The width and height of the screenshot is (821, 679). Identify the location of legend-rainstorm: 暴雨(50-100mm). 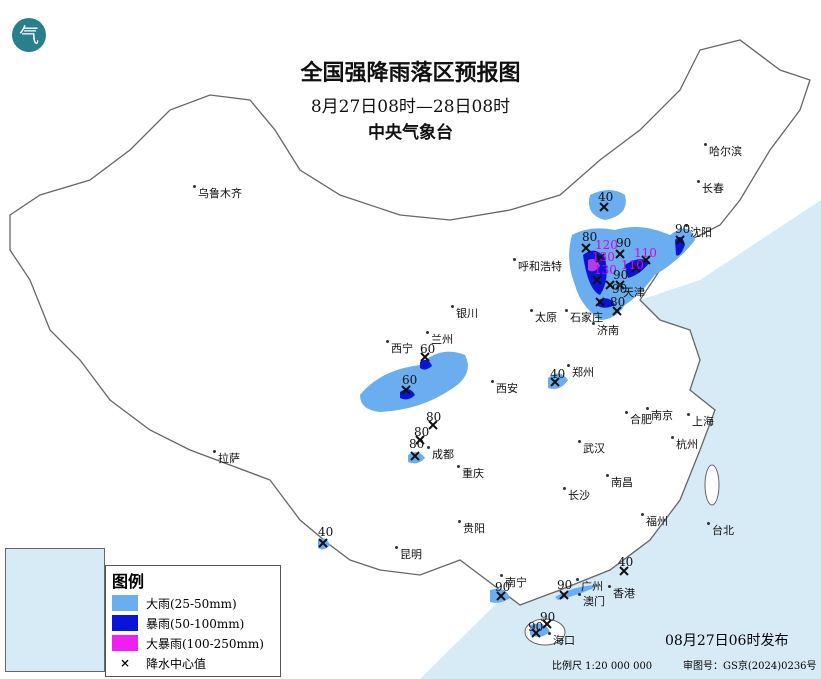
(196, 623).